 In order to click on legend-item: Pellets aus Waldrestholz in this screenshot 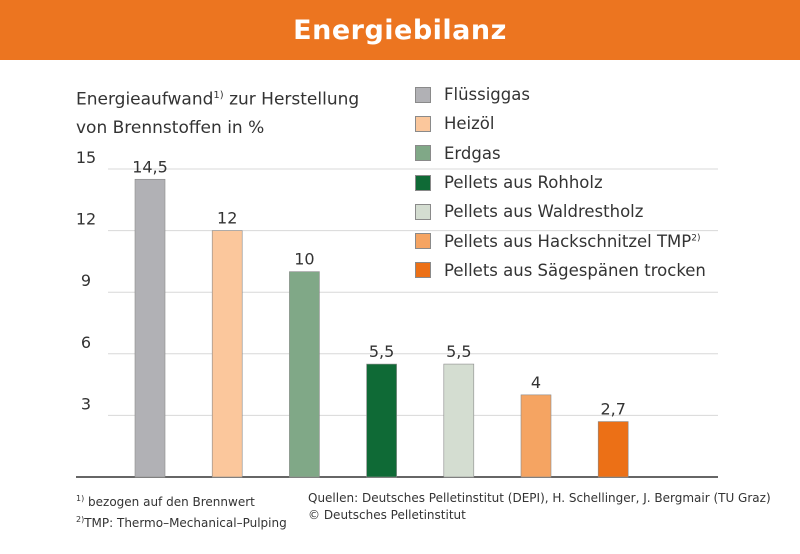, I will do `click(560, 211)`.